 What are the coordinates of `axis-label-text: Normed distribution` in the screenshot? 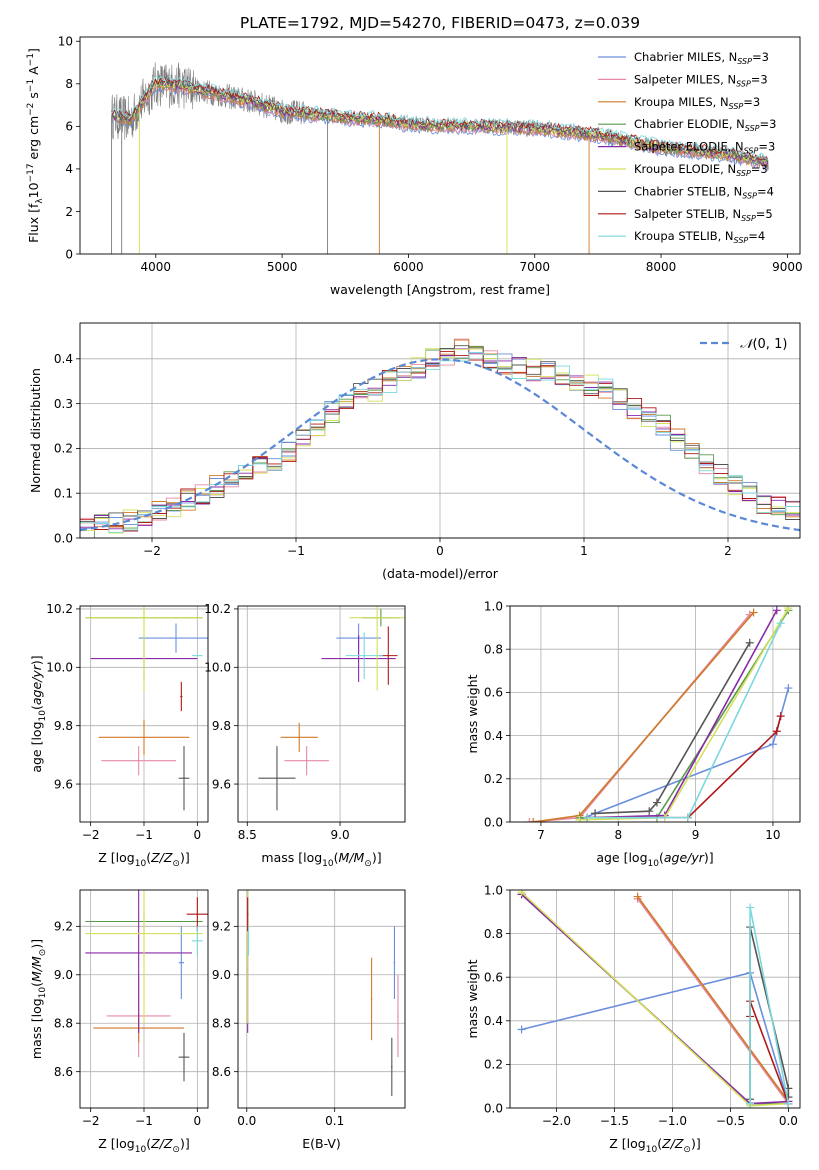 It's located at (35, 430).